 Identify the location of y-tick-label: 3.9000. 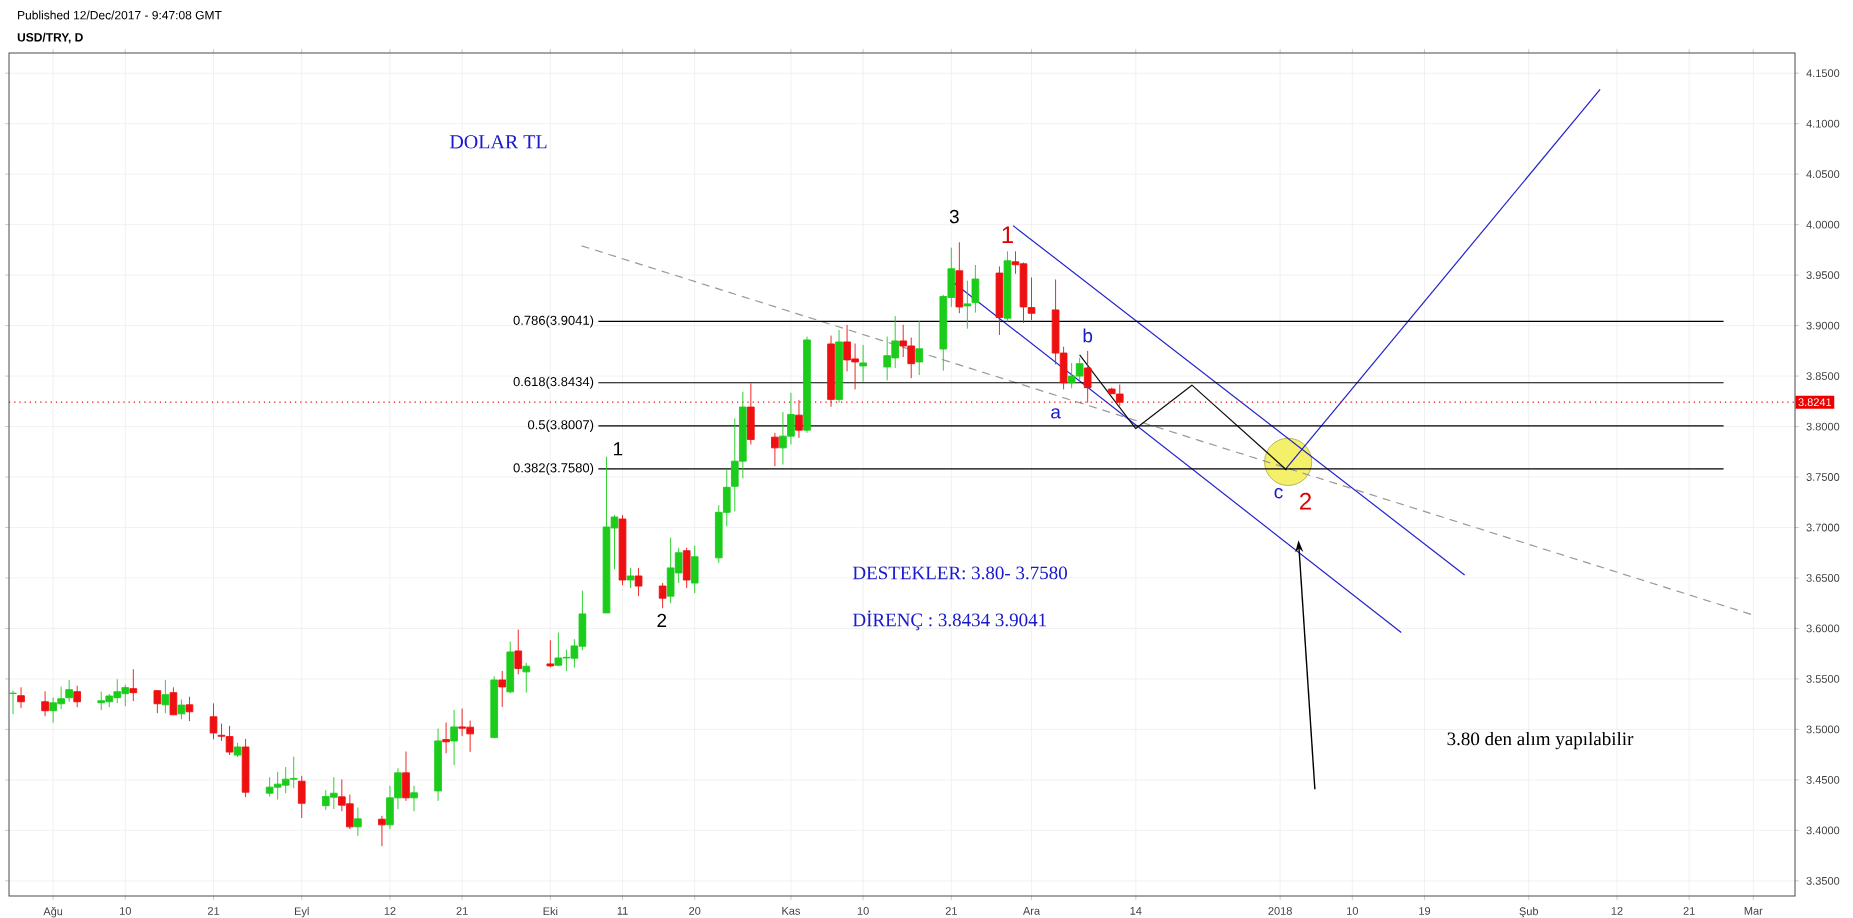
(1823, 325).